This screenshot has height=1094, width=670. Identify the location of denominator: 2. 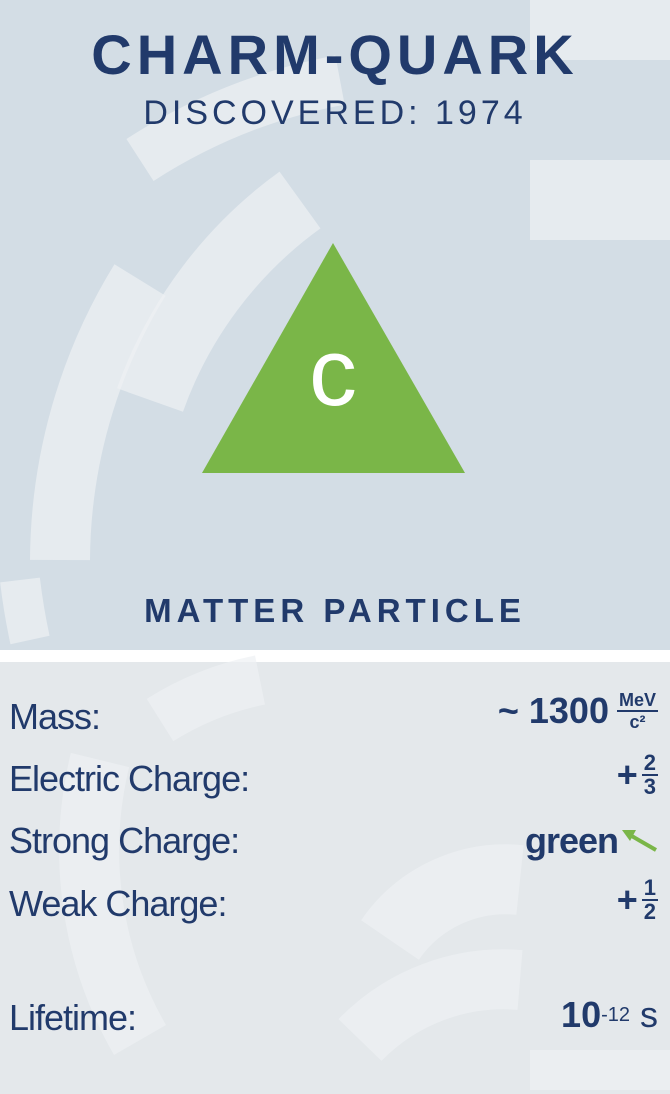
(649, 911).